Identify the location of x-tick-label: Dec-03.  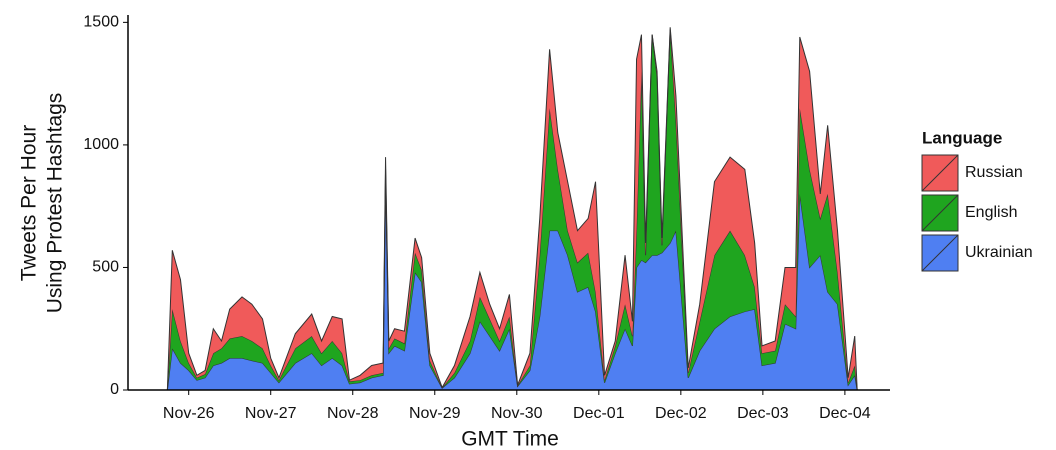
(763, 413).